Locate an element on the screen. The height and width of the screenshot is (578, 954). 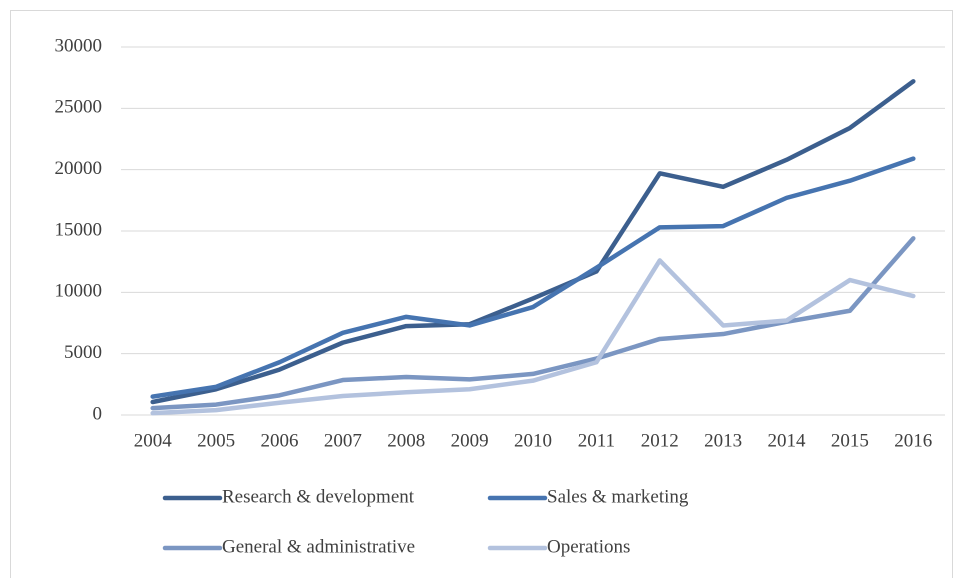
x-tick-label: 2009 is located at coordinates (470, 440).